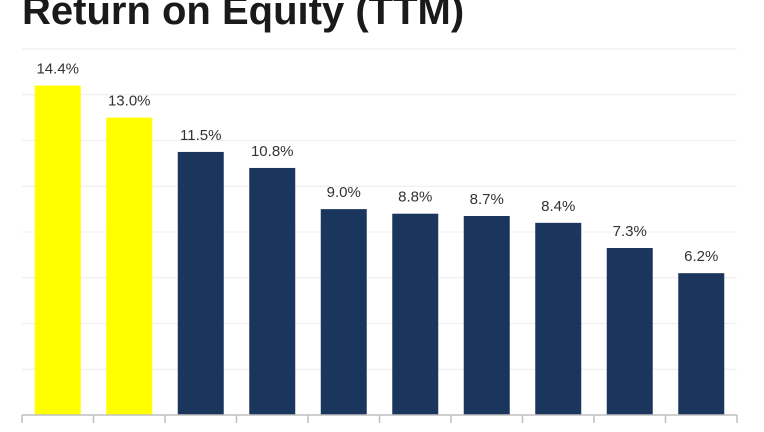 This screenshot has width=764, height=432. I want to click on value-label: 8.4%, so click(558, 206).